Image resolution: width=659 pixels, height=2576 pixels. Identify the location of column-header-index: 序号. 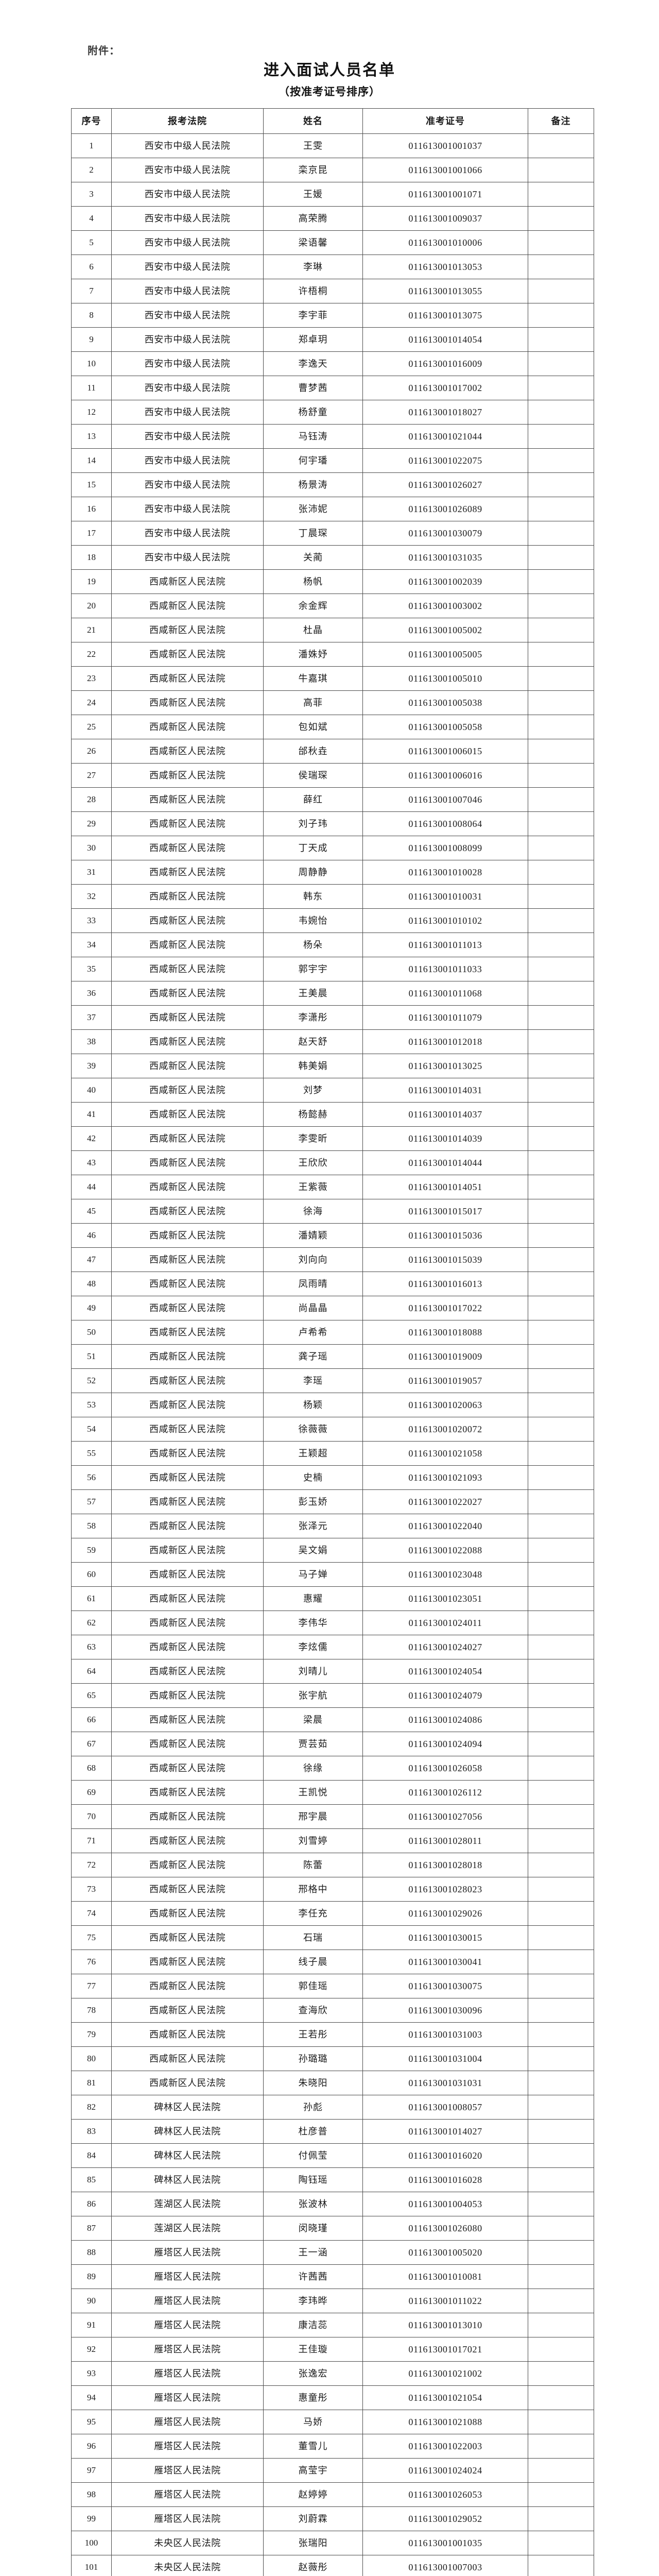
(92, 121).